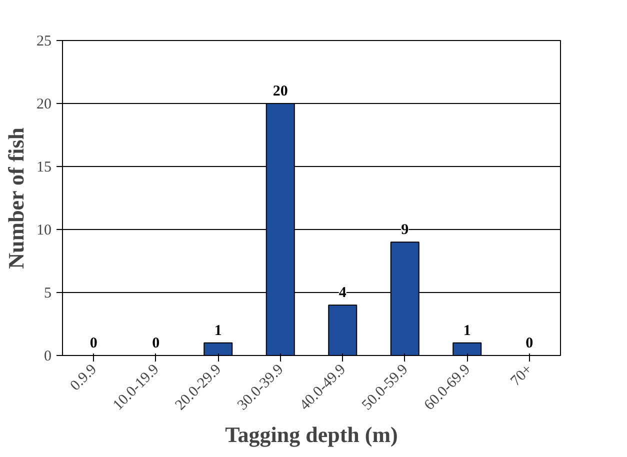 This screenshot has width=627, height=457. Describe the element at coordinates (48, 356) in the screenshot. I see `y-tick-label: 0` at that location.